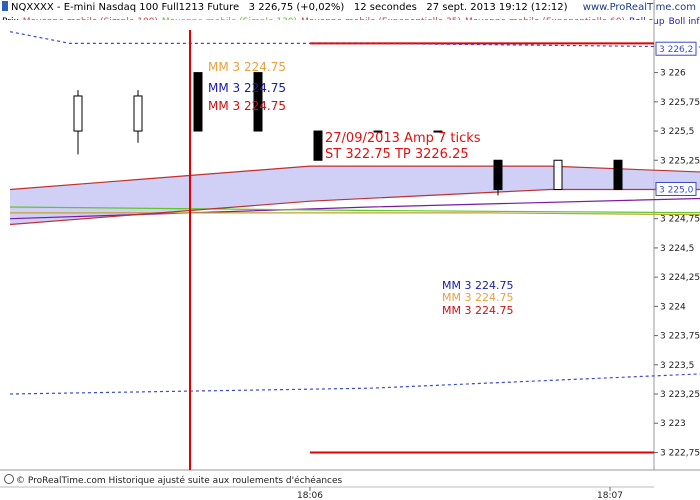 Image resolution: width=700 pixels, height=500 pixels. What do you see at coordinates (497, 7) in the screenshot?
I see `datetime-label: 27 sept. 2013 19:12 (12:12)` at bounding box center [497, 7].